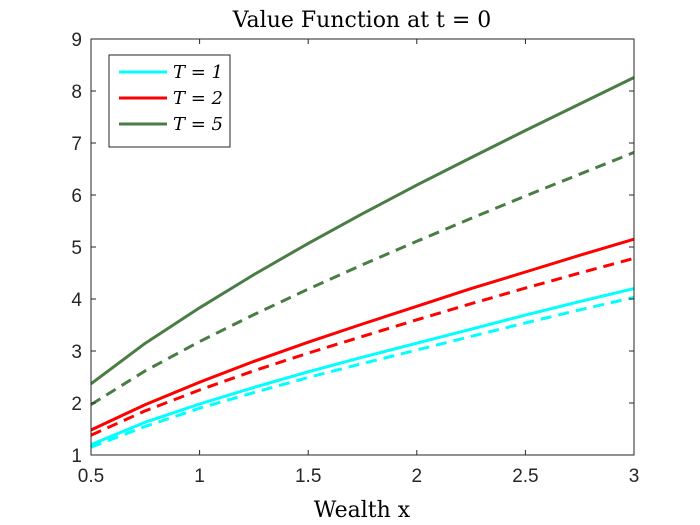  What do you see at coordinates (76, 248) in the screenshot?
I see `y-tick-label: 5` at bounding box center [76, 248].